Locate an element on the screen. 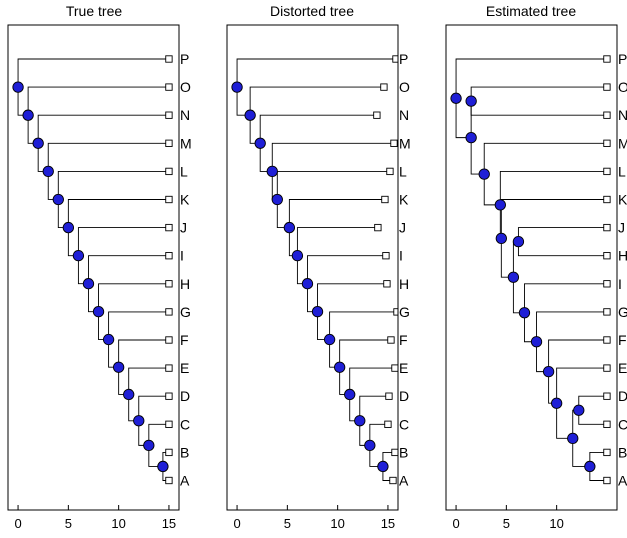  leaf-marker-P is located at coordinates (395, 59).